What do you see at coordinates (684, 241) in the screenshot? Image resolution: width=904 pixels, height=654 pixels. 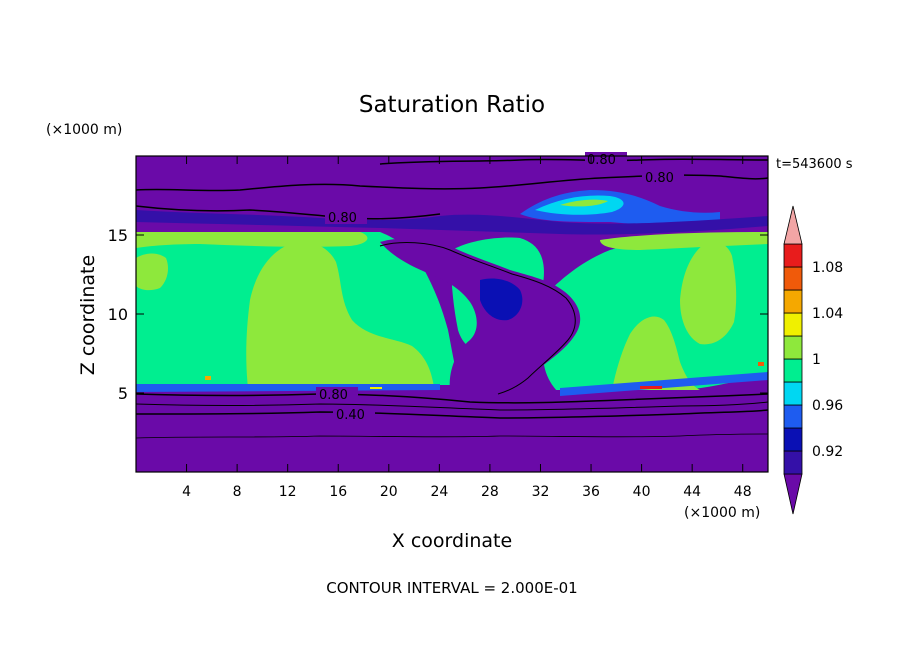 I see `region-cloud-top-edge-east` at bounding box center [684, 241].